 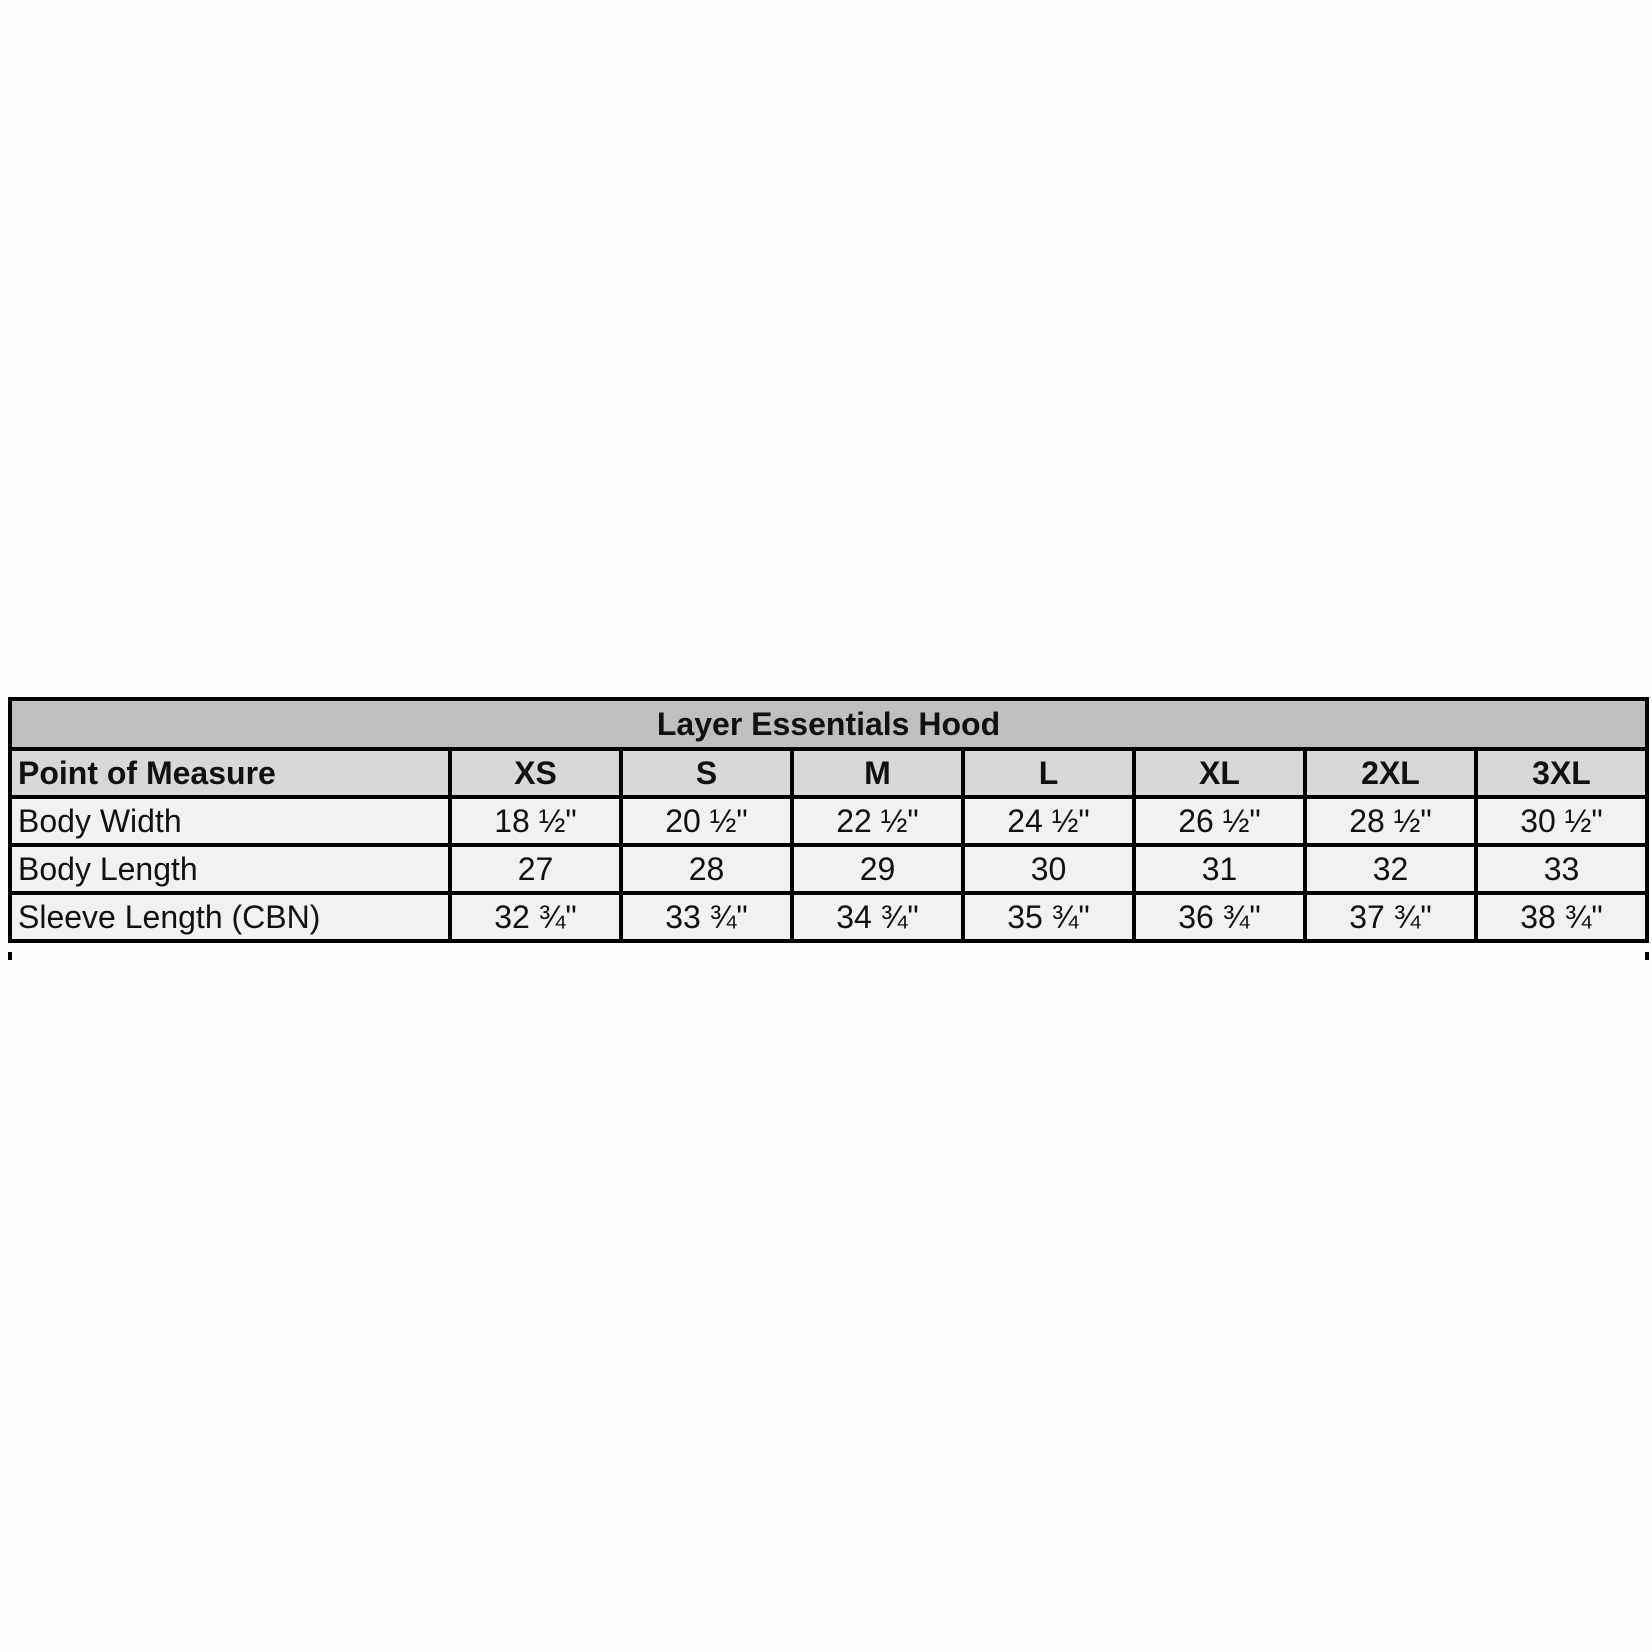 What do you see at coordinates (535, 773) in the screenshot?
I see `size-header: XS` at bounding box center [535, 773].